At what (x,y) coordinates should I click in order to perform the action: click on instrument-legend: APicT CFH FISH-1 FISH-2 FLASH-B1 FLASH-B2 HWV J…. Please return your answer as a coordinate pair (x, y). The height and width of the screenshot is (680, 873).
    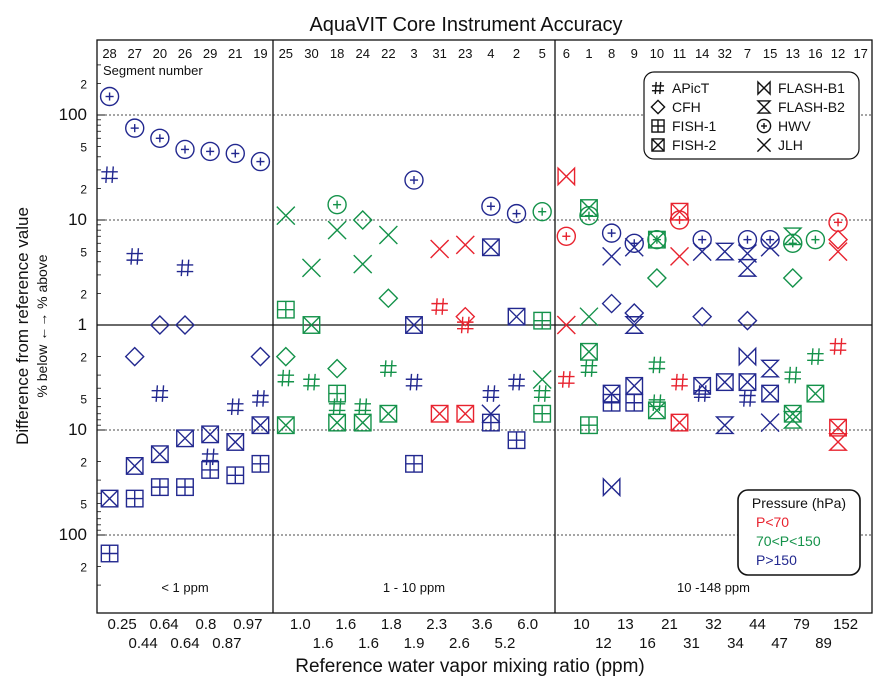
    Looking at the image, I should click on (751, 115).